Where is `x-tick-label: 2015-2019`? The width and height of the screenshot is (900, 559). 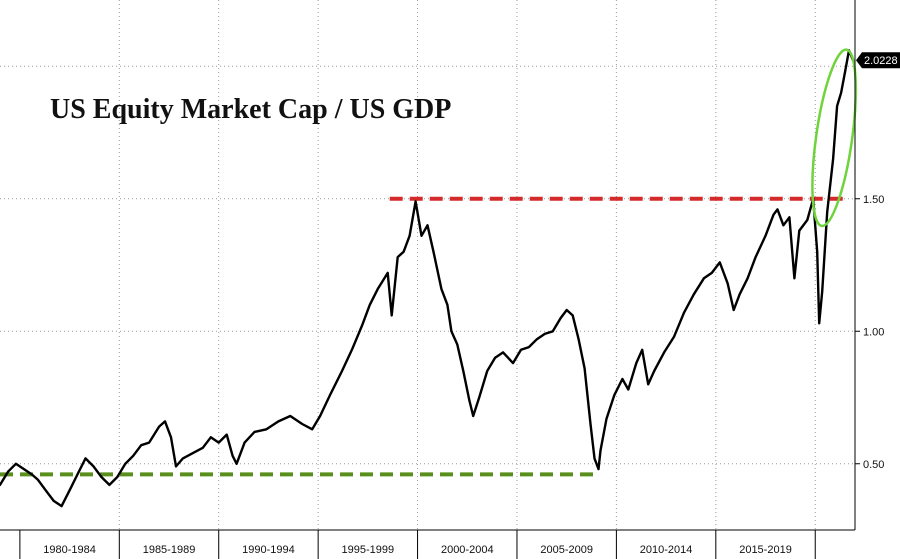
x-tick-label: 2015-2019 is located at coordinates (765, 550).